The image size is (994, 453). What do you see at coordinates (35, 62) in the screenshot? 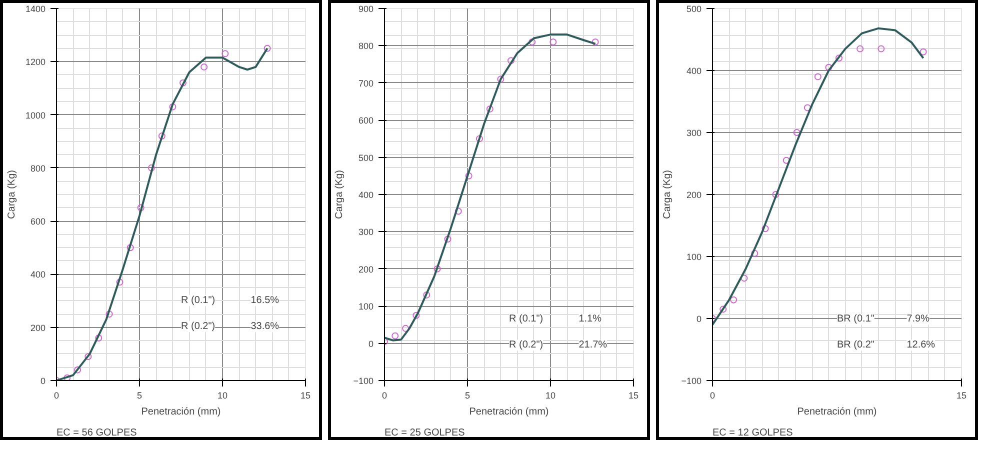
I see `y-tick-label: 1200` at bounding box center [35, 62].